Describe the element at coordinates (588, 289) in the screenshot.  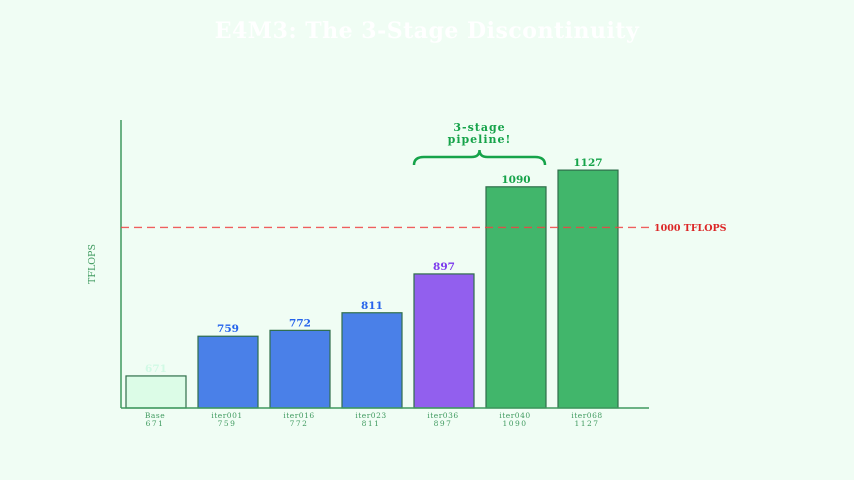
I see `bar-iter068` at that location.